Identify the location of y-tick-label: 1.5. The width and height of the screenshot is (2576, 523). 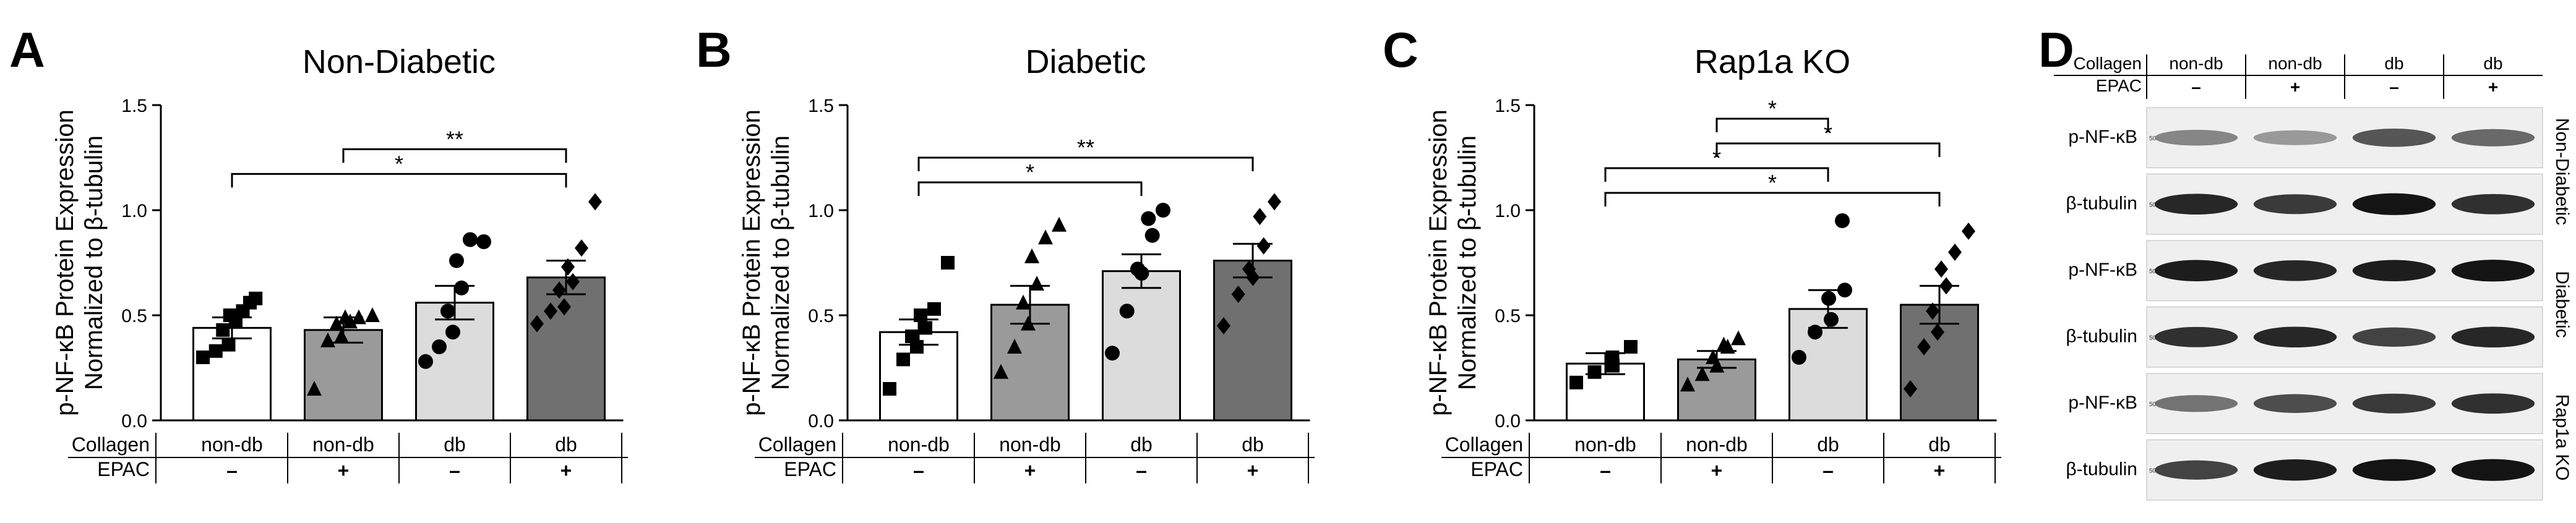
(134, 106).